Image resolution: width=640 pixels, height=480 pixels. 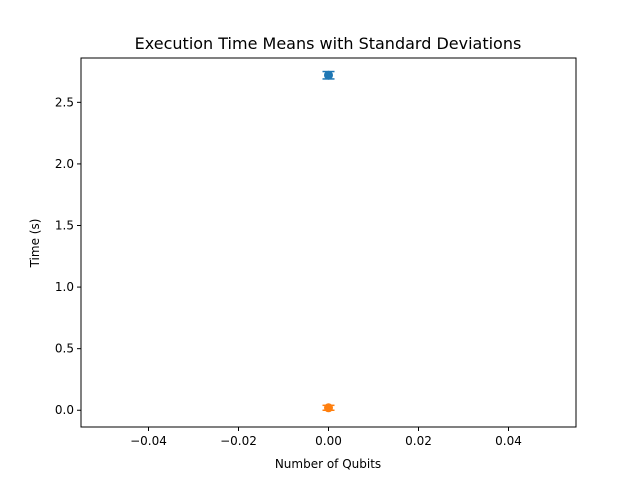 I want to click on x-tick-label: 0.02, so click(x=418, y=441).